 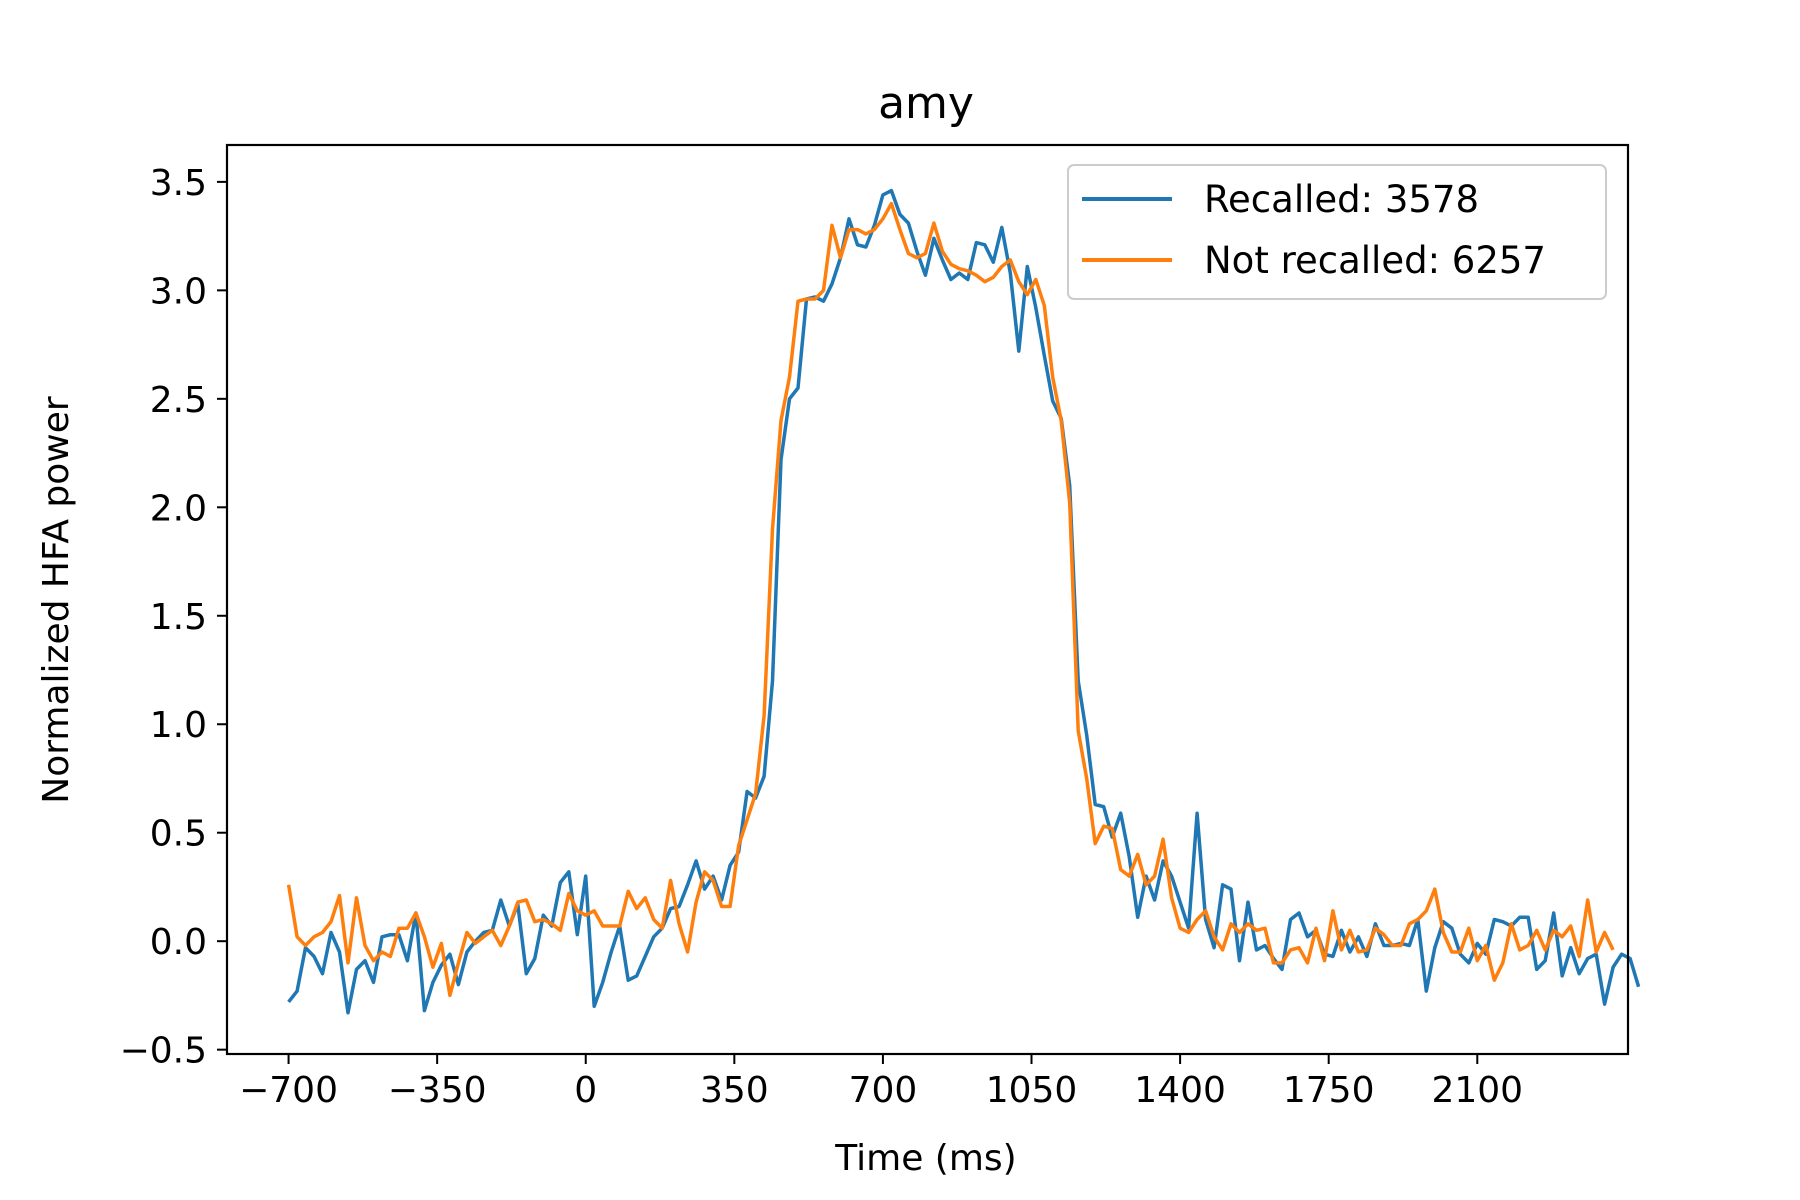 I want to click on legend-label-recalled: Recalled: 3578, so click(x=1341, y=199).